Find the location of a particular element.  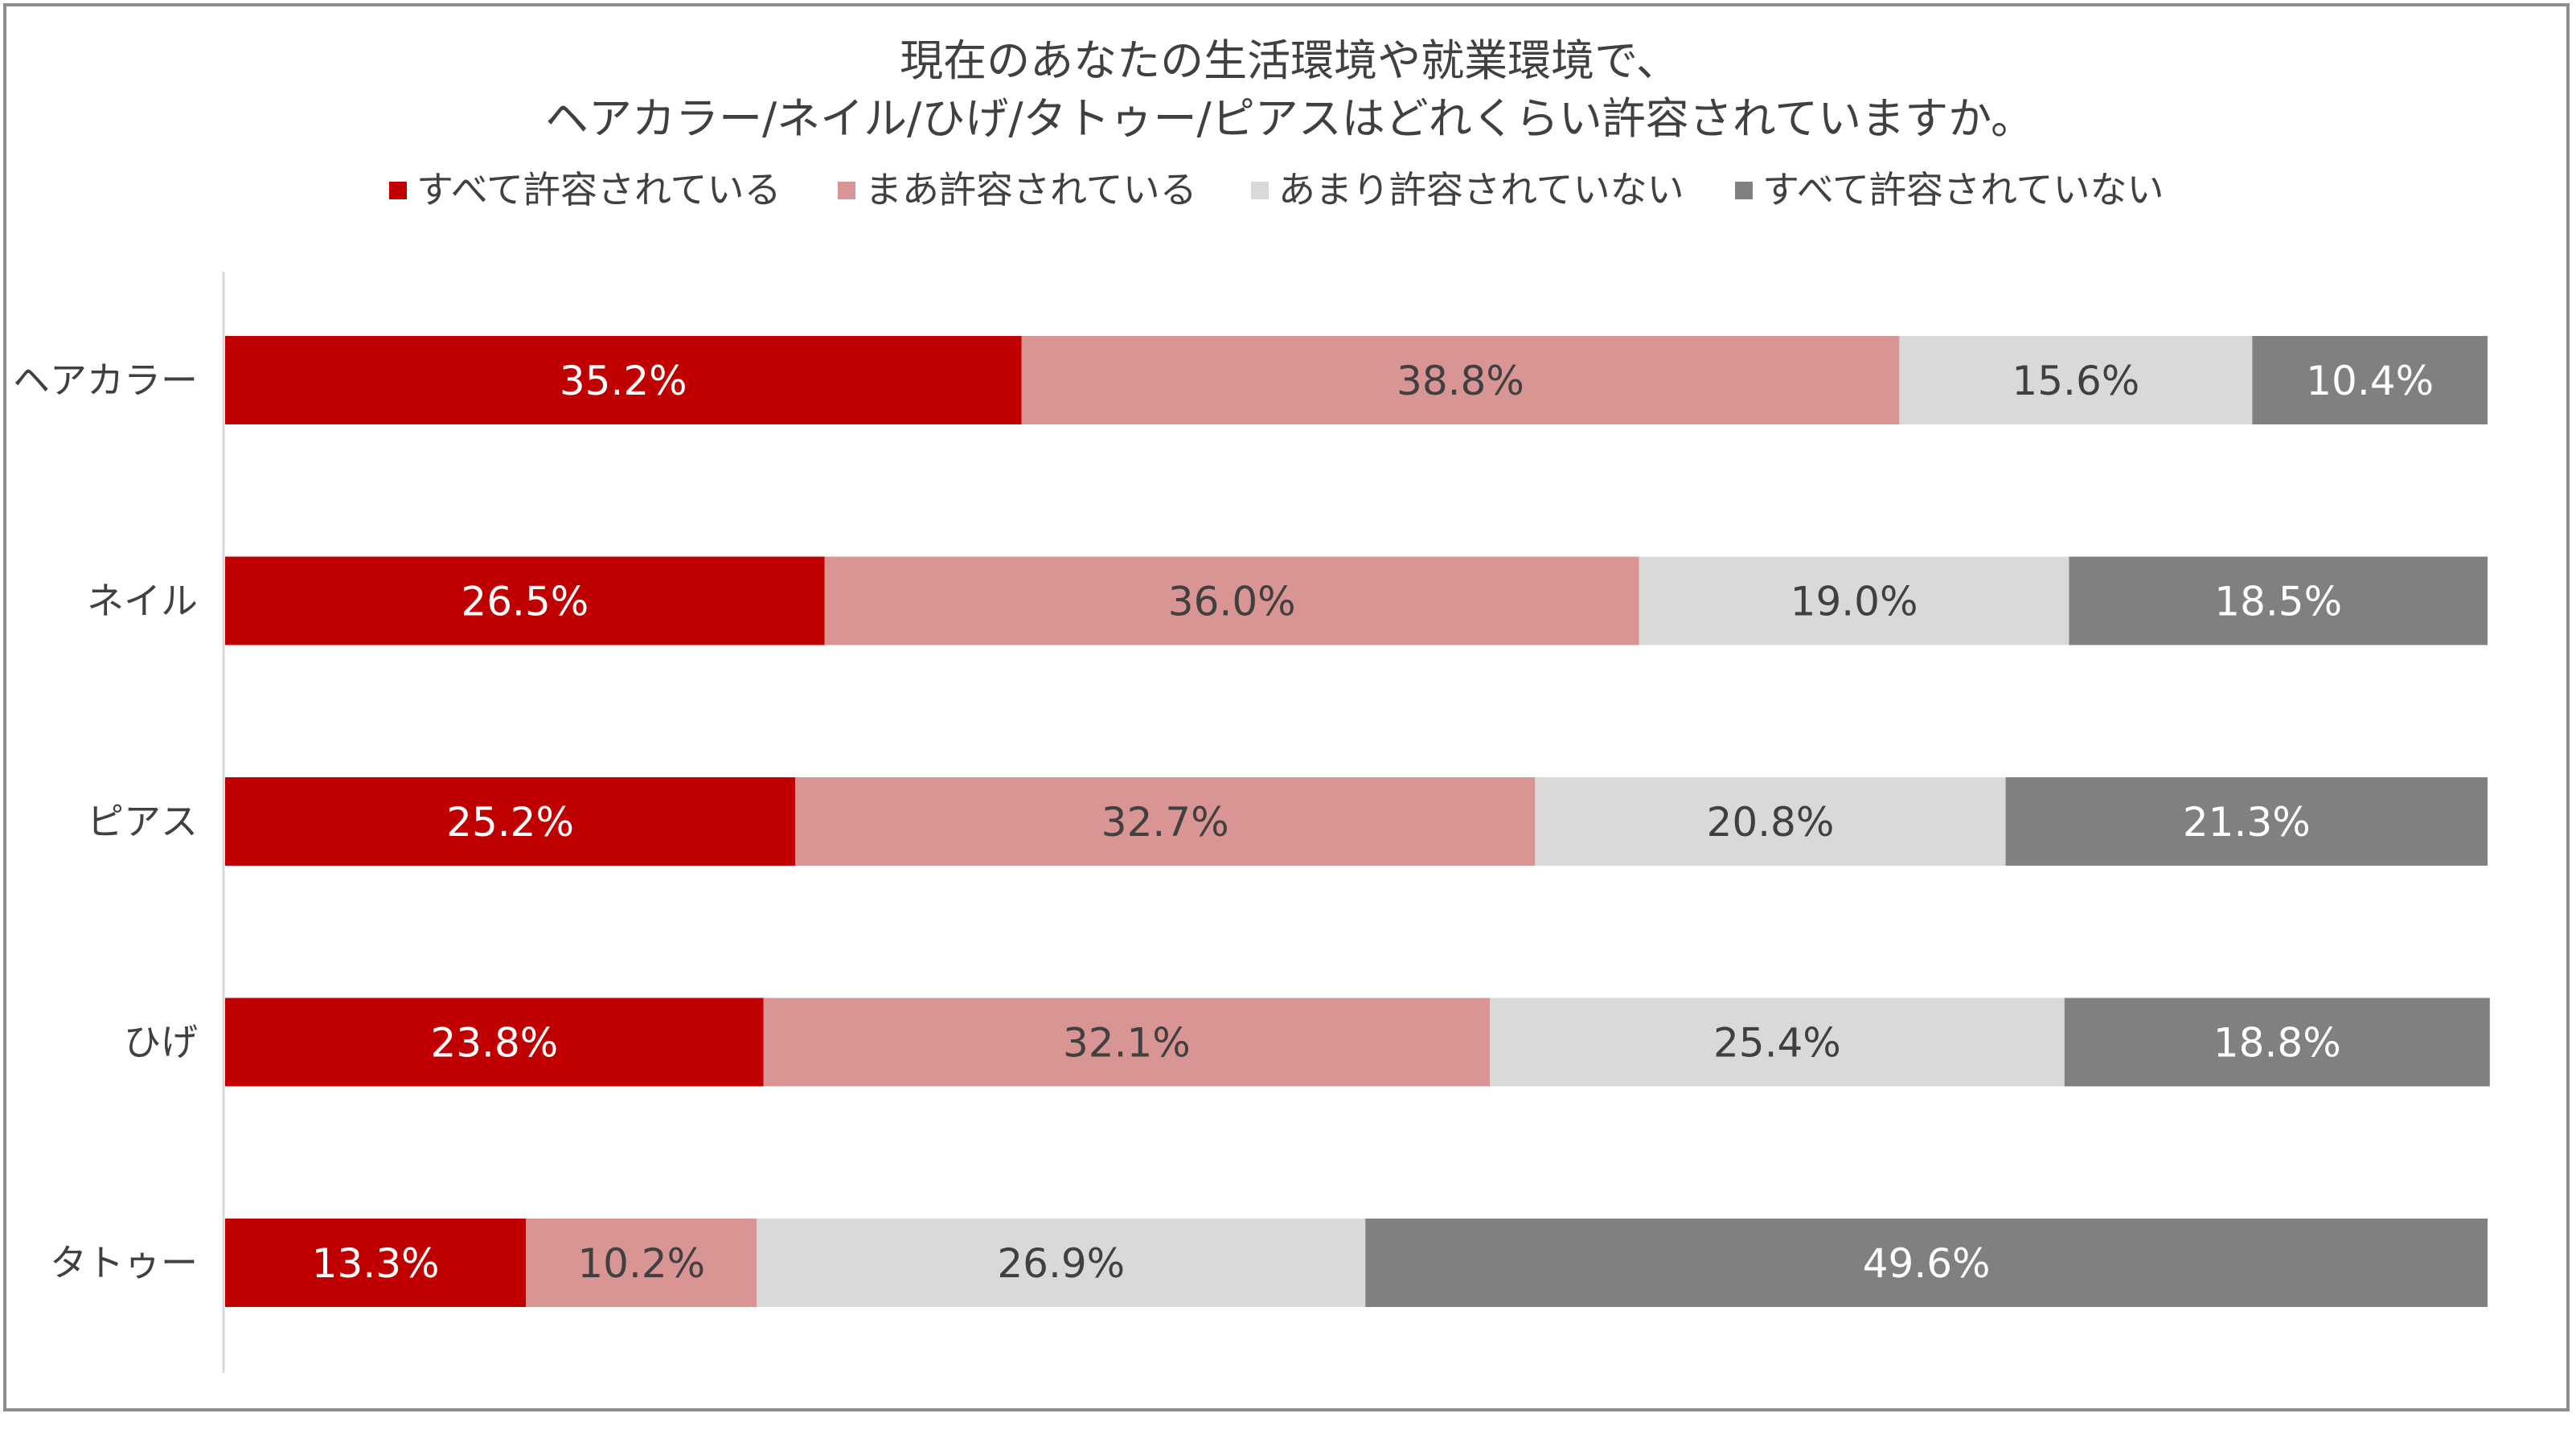

data-label: 13.3% is located at coordinates (376, 1263).